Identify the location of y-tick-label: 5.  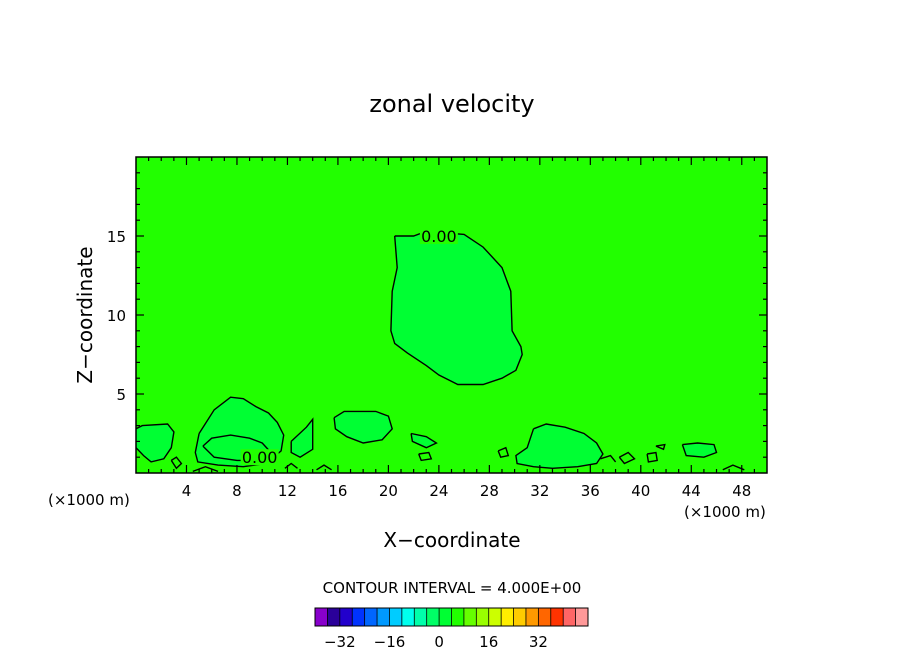
(121, 395).